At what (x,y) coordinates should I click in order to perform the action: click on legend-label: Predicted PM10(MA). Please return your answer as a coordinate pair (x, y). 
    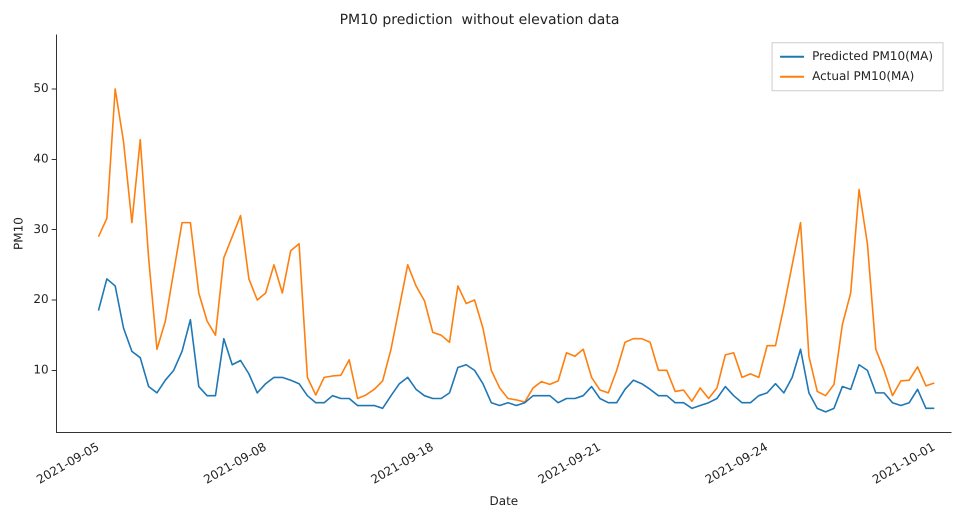
    Looking at the image, I should click on (873, 55).